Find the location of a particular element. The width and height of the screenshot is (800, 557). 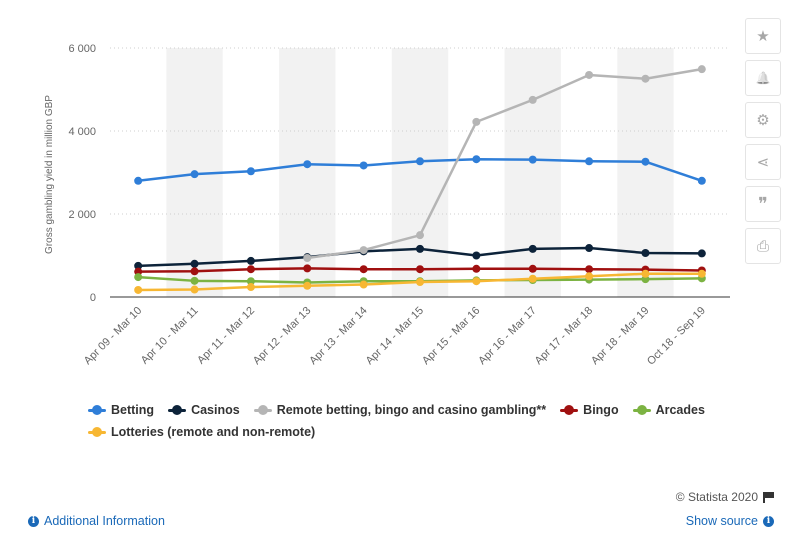

legend-item: Betting is located at coordinates (121, 410).